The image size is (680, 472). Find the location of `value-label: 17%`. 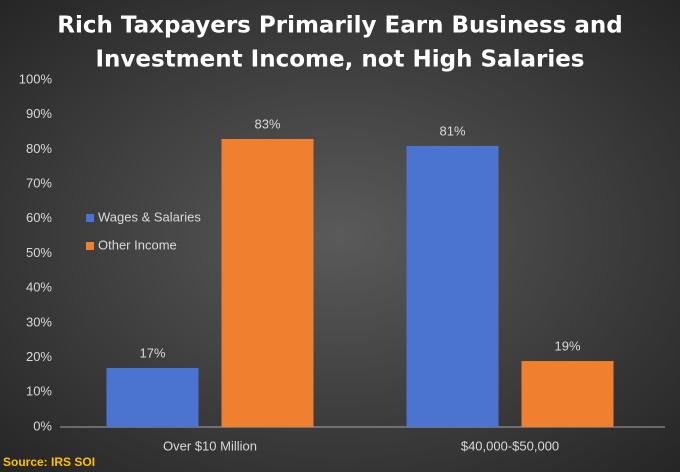

value-label: 17% is located at coordinates (152, 352).